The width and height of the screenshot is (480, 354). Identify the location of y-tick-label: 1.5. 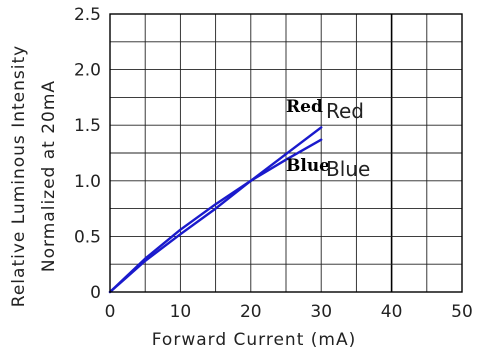
(87, 126).